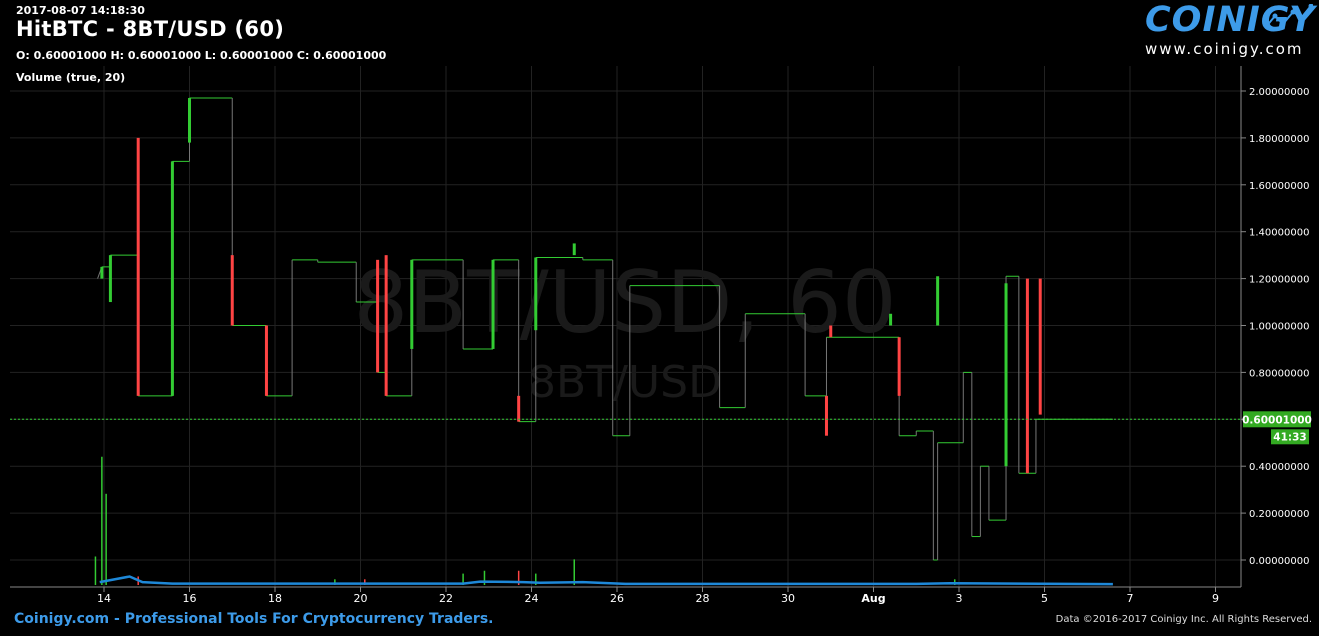  What do you see at coordinates (1288, 16) in the screenshot?
I see `logo-graph-icon` at bounding box center [1288, 16].